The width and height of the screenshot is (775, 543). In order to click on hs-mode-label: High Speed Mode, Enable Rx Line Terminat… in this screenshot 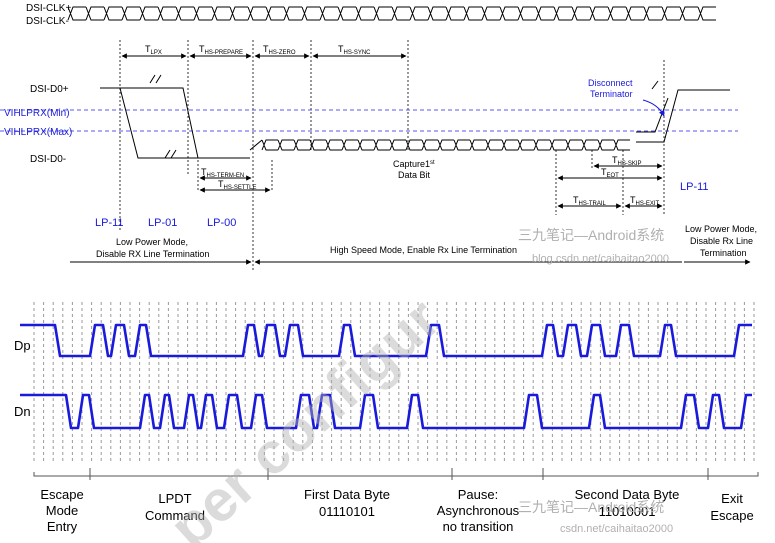, I will do `click(423, 250)`.